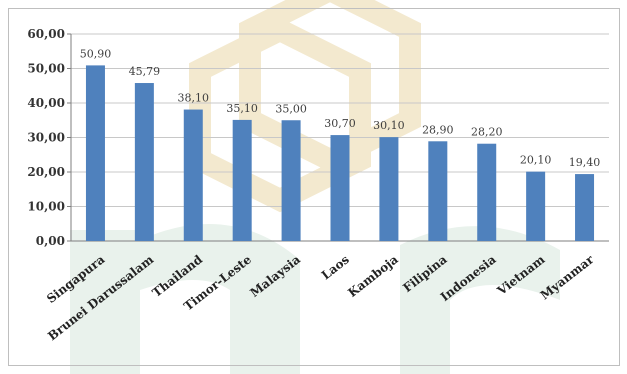  Describe the element at coordinates (567, 277) in the screenshot. I see `x-tick-label: Myanmar` at that location.